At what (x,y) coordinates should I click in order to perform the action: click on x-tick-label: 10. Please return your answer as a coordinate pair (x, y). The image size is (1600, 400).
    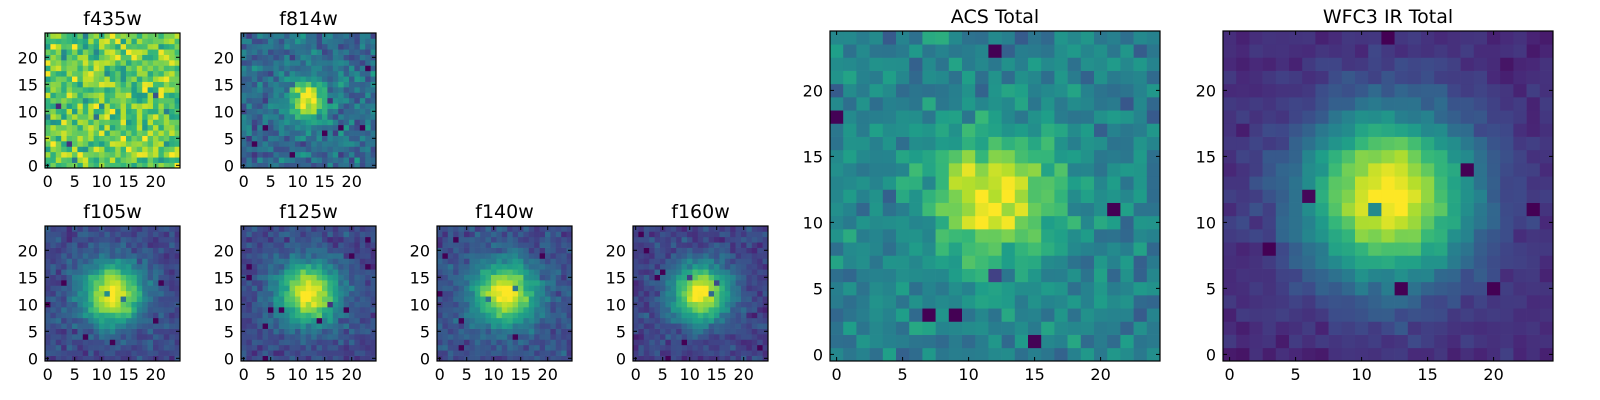
    Looking at the image, I should click on (102, 374).